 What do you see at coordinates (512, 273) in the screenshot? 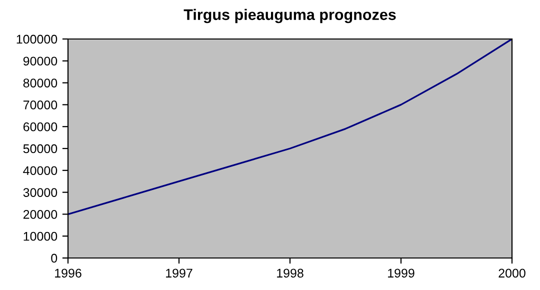
I see `x-tick-label: 2000` at bounding box center [512, 273].